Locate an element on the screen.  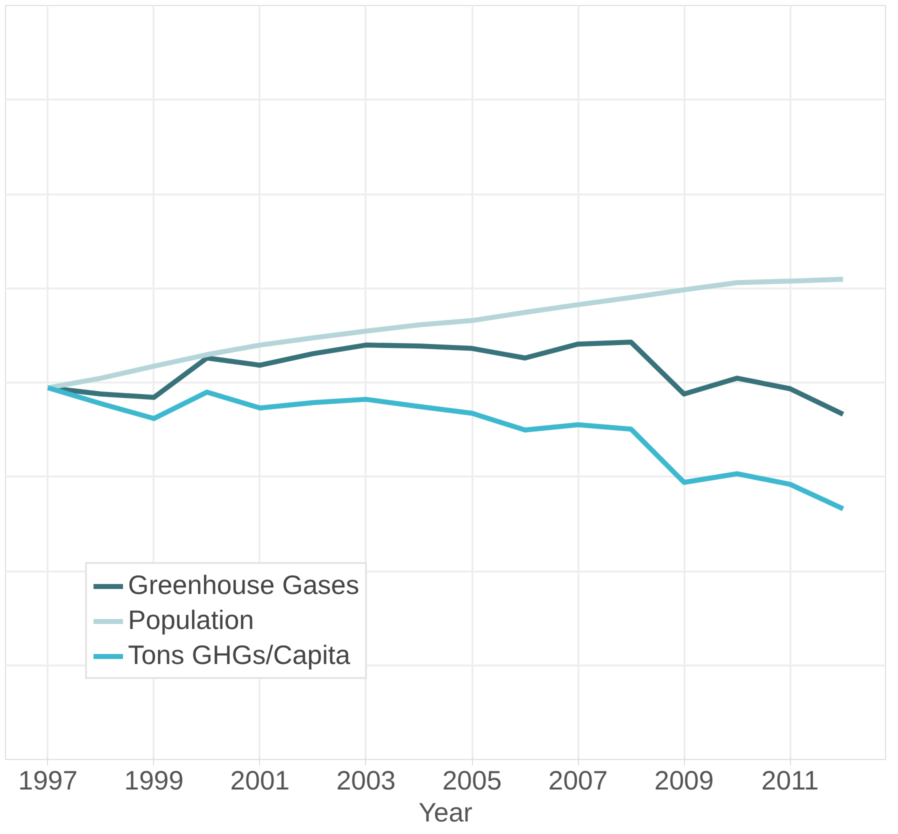
x-tick-label: 2011 is located at coordinates (790, 781).